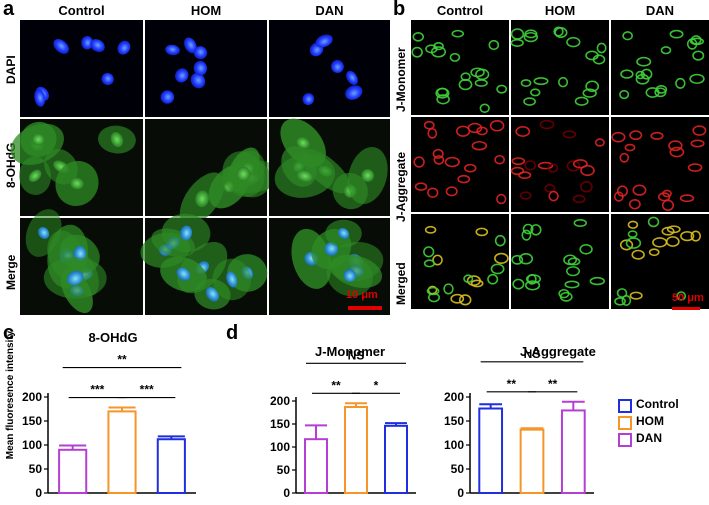 The width and height of the screenshot is (709, 505). I want to click on panel-b-letter: b, so click(399, 10).